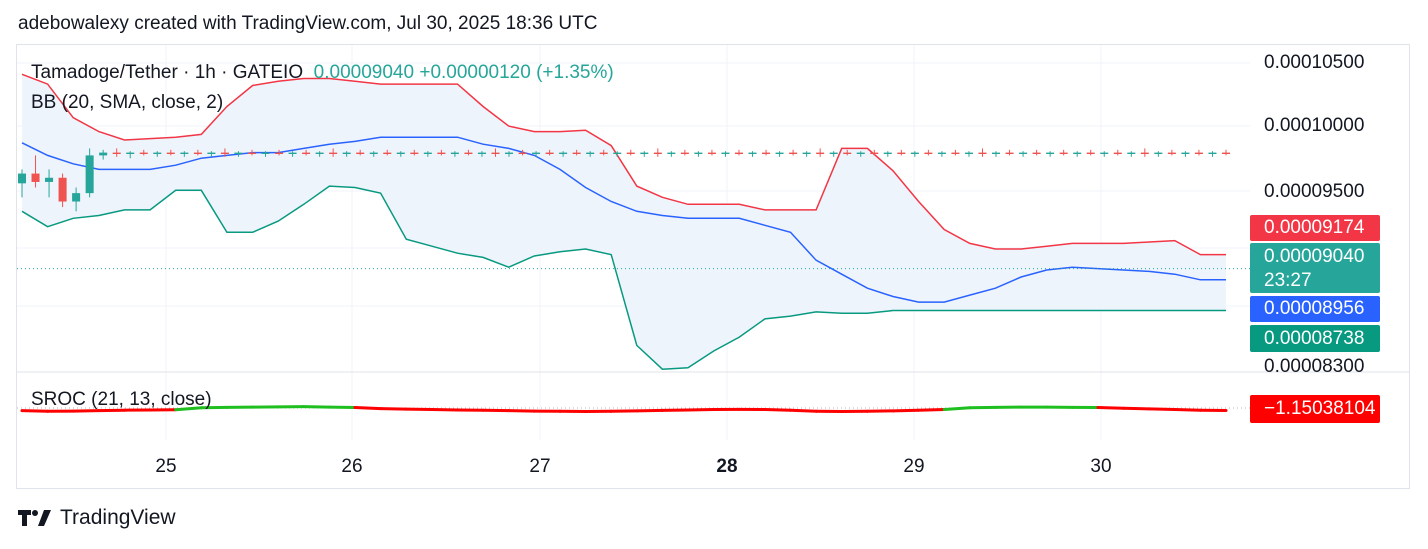 The height and width of the screenshot is (549, 1428). I want to click on legend-change: +0.00000120 (+1.35%), so click(516, 72).